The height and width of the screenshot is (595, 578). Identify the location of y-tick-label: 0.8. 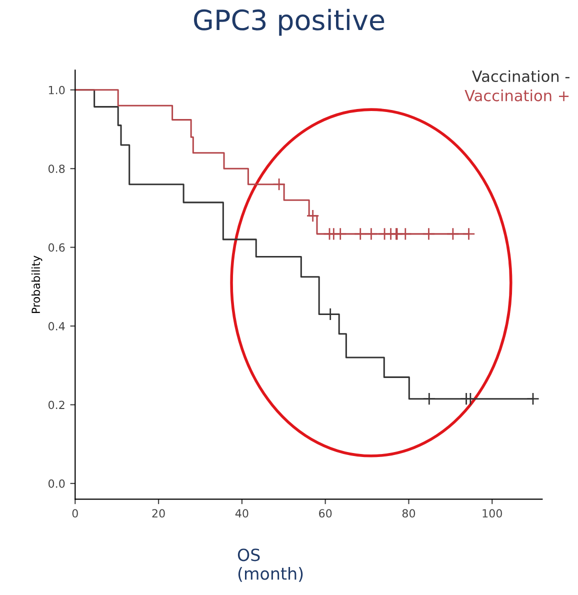
(56, 168).